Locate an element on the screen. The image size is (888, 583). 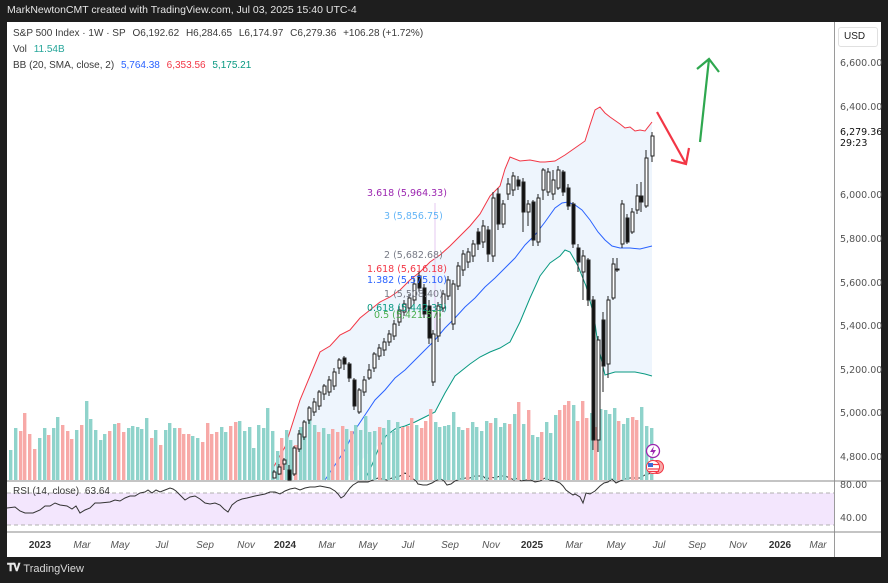
time-tick: 2024 is located at coordinates (285, 545).